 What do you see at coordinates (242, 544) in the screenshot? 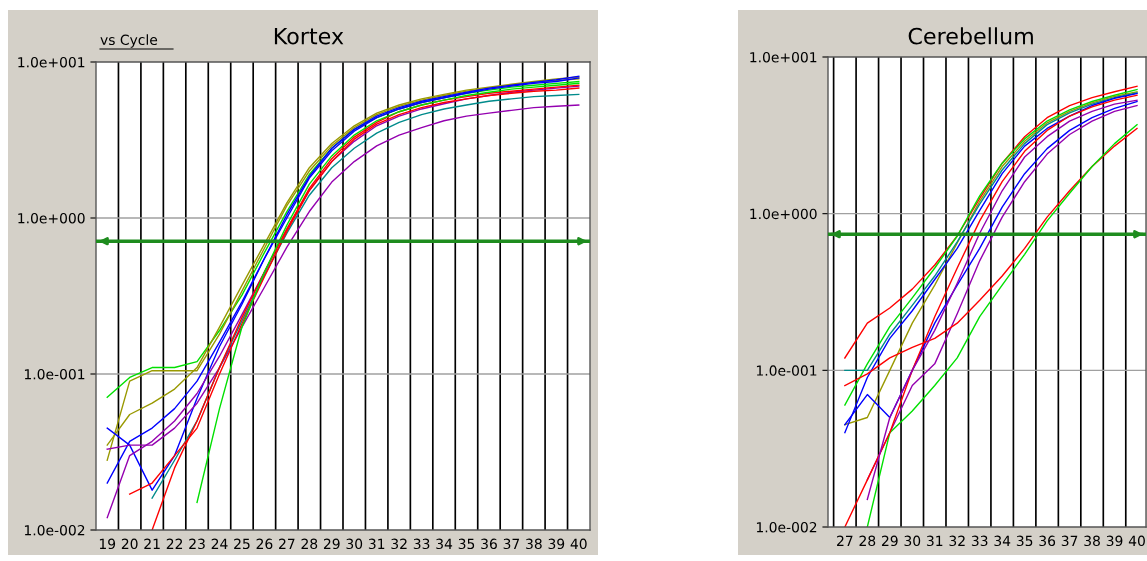
I see `x-tick-label: 25` at bounding box center [242, 544].